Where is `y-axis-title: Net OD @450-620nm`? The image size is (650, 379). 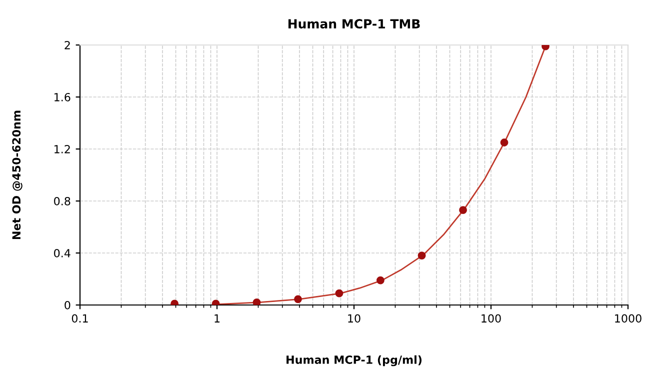 y-axis-title: Net OD @450-620nm is located at coordinates (17, 175).